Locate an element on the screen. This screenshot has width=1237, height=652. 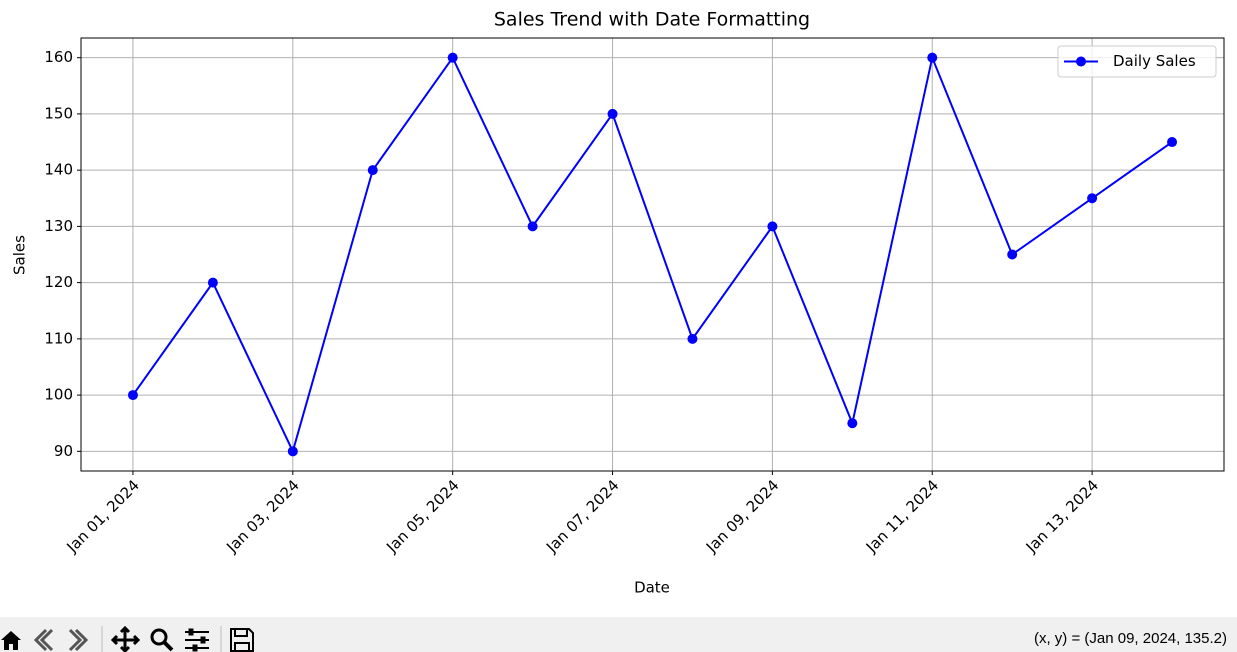
forward-button is located at coordinates (78, 640).